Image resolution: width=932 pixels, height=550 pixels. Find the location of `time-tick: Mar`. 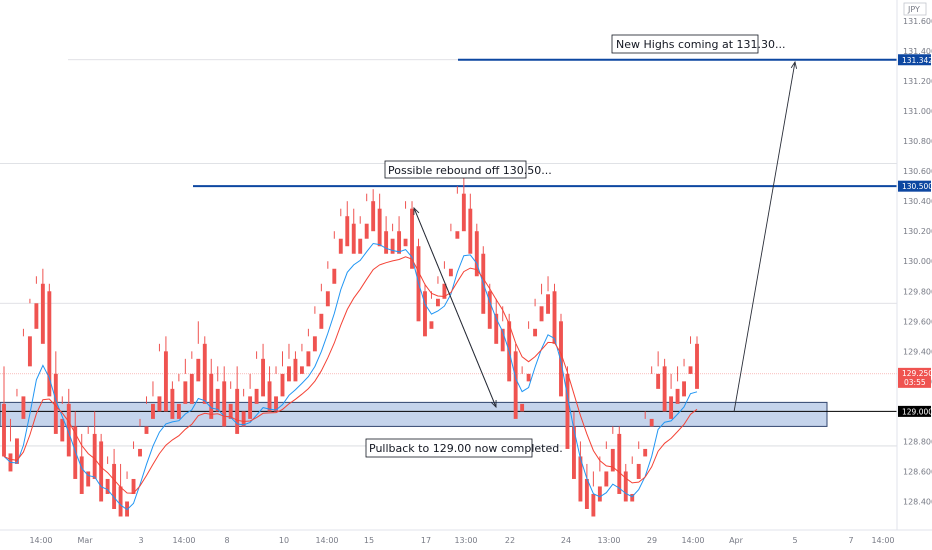

time-tick: Mar is located at coordinates (85, 540).